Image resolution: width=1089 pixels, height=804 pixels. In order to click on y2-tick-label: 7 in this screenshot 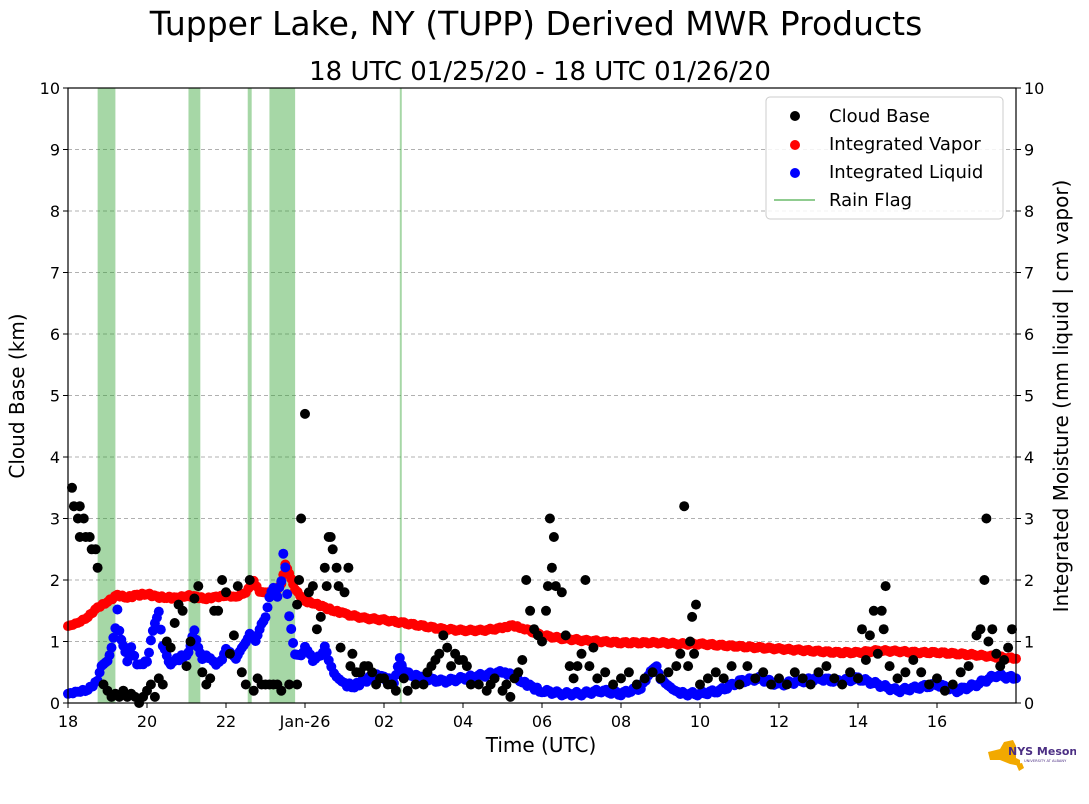, I will do `click(1029, 273)`.